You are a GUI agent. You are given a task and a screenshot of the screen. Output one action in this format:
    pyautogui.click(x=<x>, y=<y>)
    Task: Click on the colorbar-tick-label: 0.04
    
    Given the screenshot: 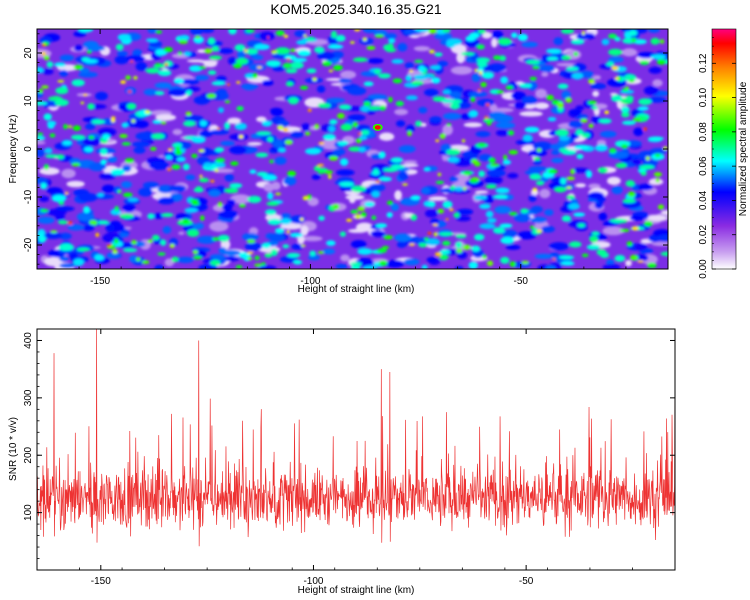 What is the action you would take?
    pyautogui.click(x=703, y=200)
    